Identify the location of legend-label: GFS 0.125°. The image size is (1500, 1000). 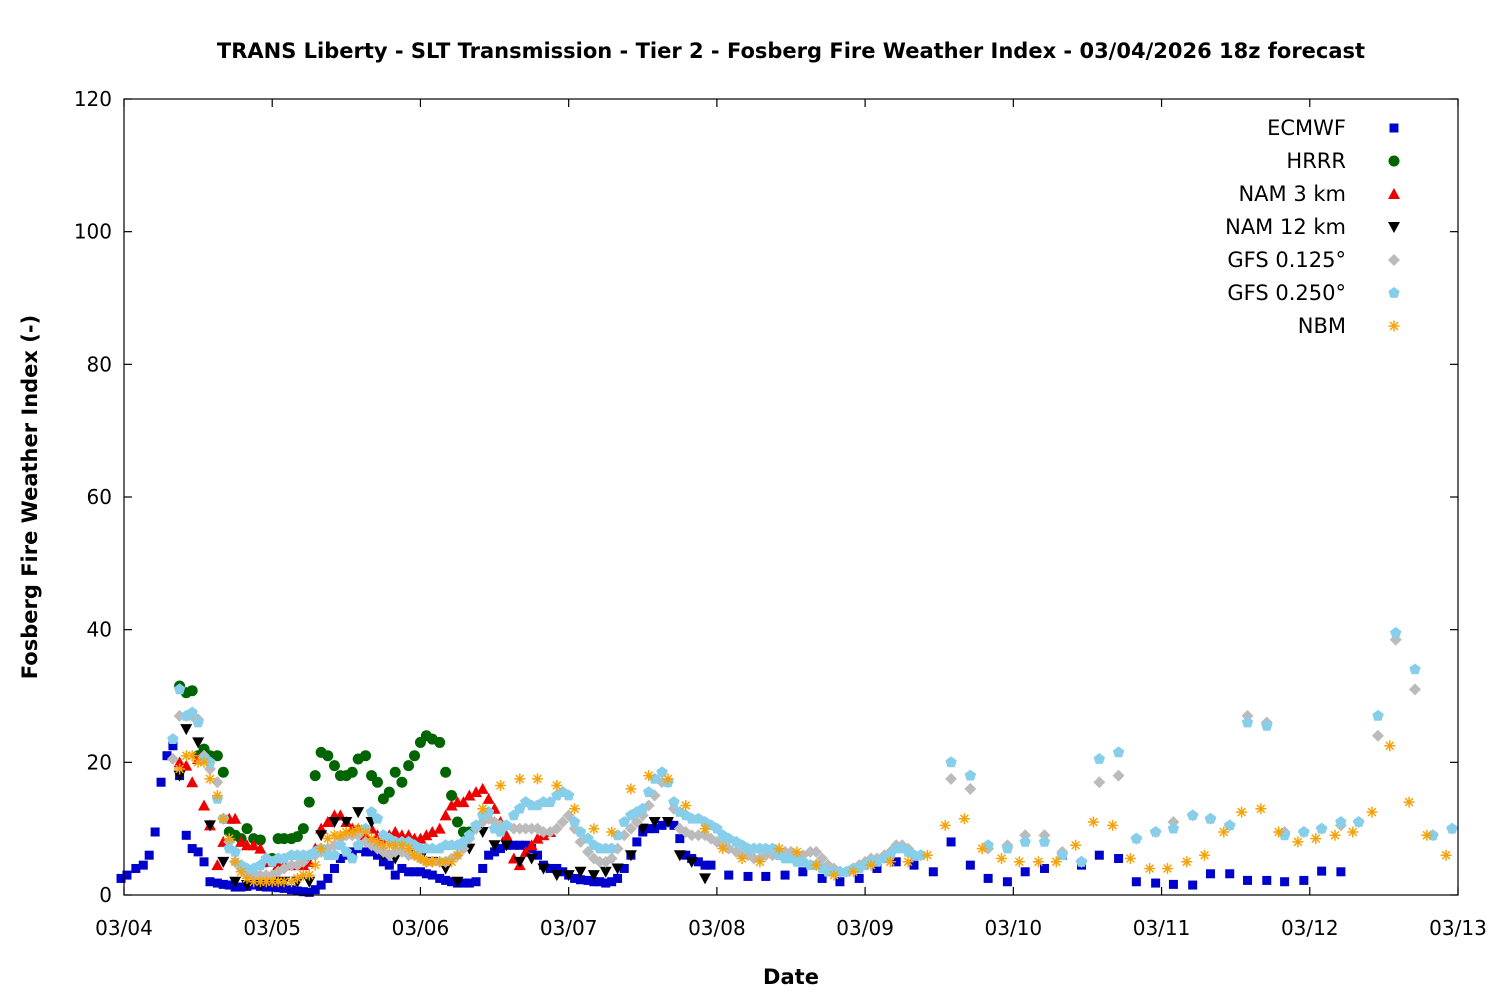
(1286, 260).